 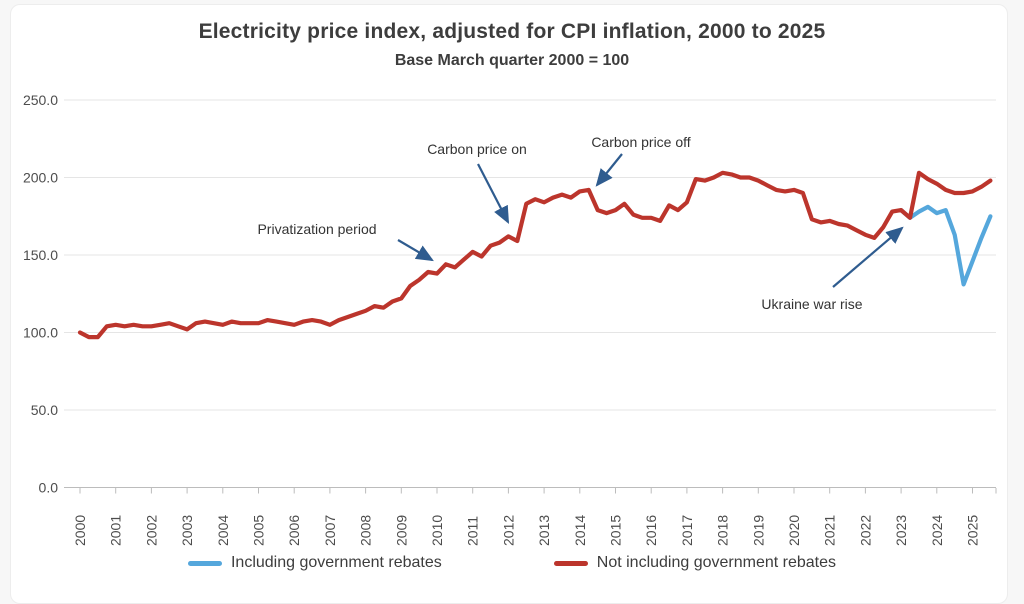 I want to click on annotation-carbon-price-on: Carbon price on, so click(x=477, y=149).